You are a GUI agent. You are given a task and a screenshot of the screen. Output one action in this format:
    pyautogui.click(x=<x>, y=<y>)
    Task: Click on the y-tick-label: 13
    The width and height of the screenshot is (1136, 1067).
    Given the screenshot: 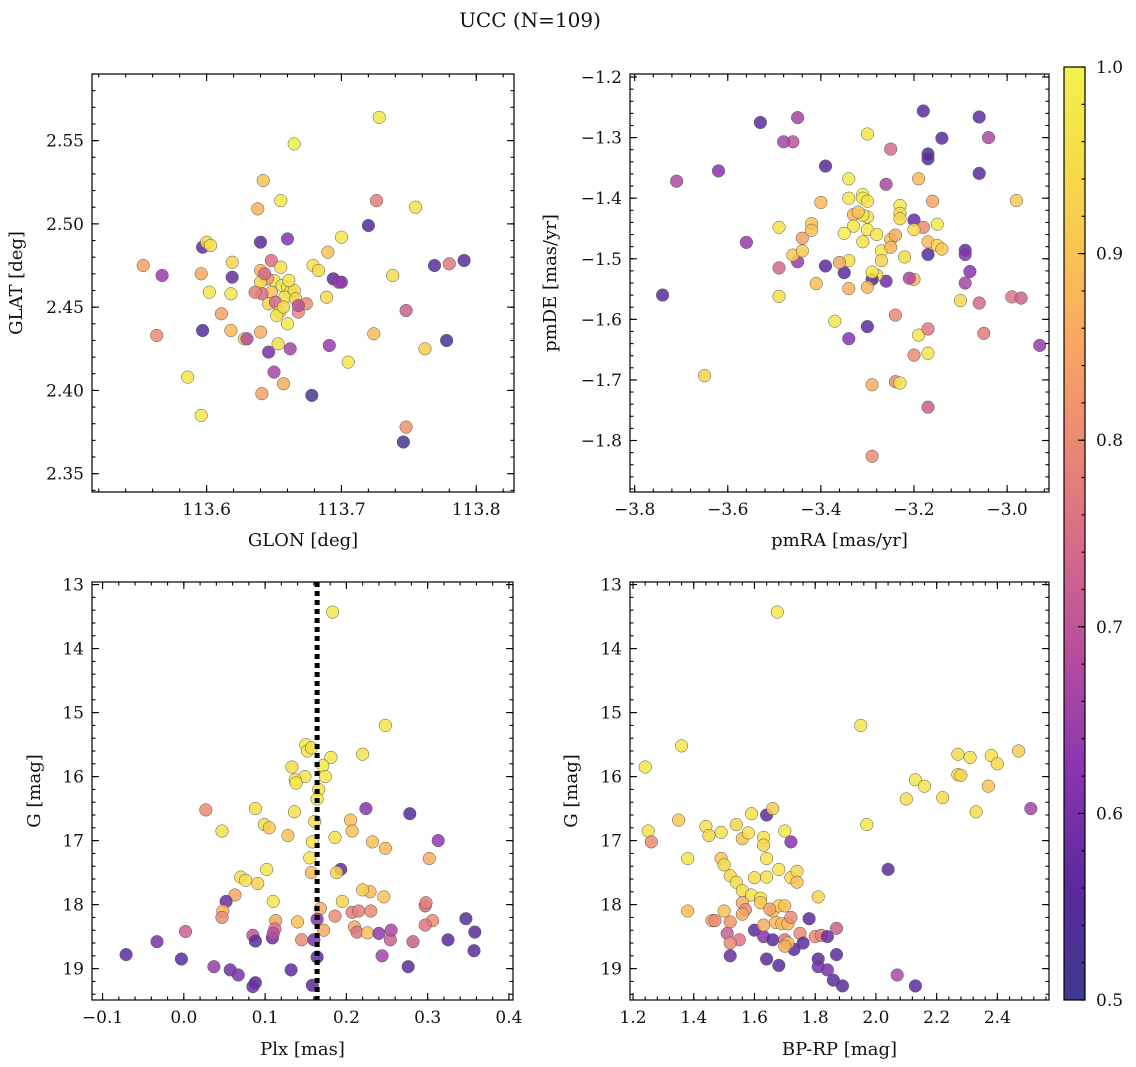 What is the action you would take?
    pyautogui.click(x=73, y=586)
    